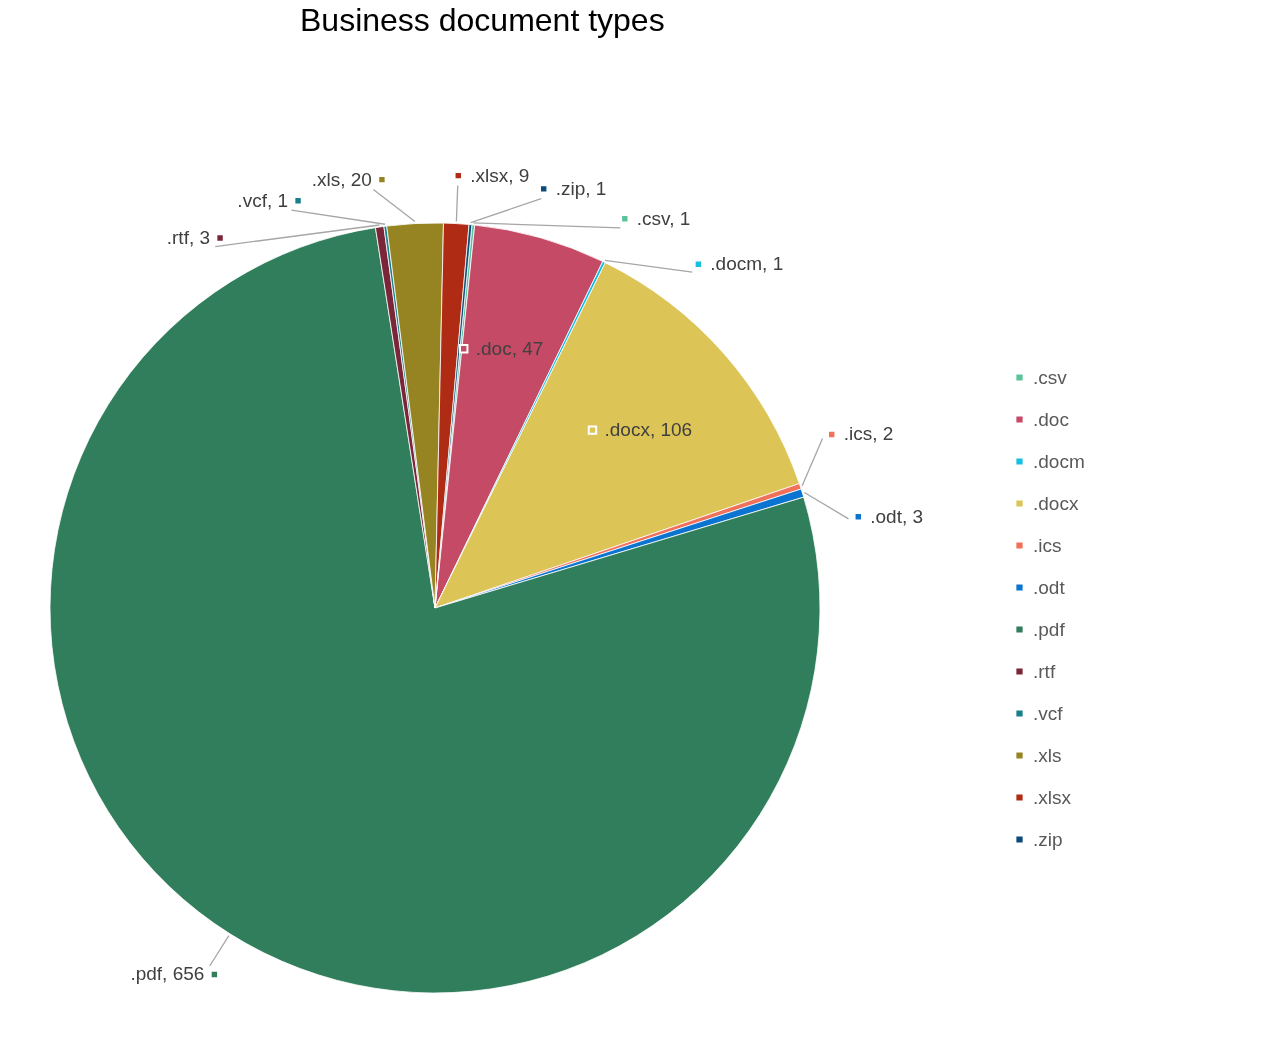 This screenshot has width=1261, height=1041. What do you see at coordinates (167, 974) in the screenshot?
I see `data-label: .pdf, 656` at bounding box center [167, 974].